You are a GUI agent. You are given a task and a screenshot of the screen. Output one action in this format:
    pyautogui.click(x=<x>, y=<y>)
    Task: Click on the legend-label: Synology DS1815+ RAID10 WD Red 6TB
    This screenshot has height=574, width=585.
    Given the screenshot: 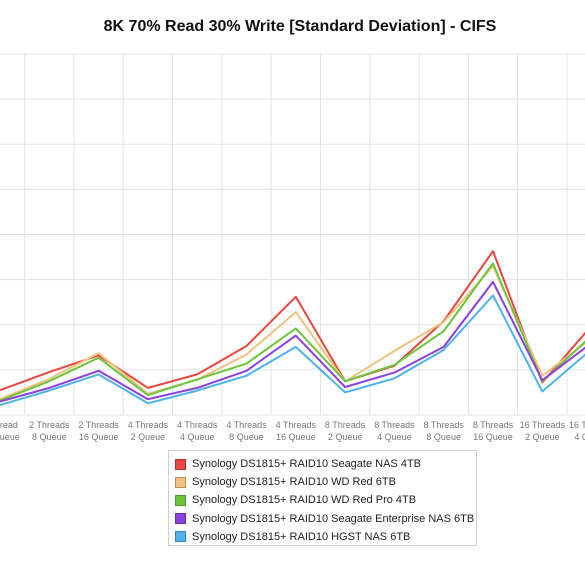 What is the action you would take?
    pyautogui.click(x=294, y=482)
    